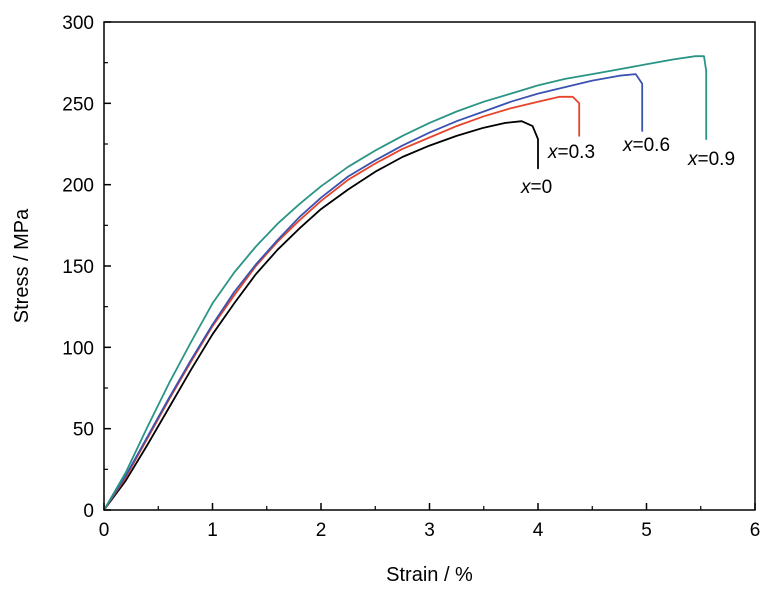 Image resolution: width=768 pixels, height=589 pixels. I want to click on y-tick-label: 150, so click(78, 267).